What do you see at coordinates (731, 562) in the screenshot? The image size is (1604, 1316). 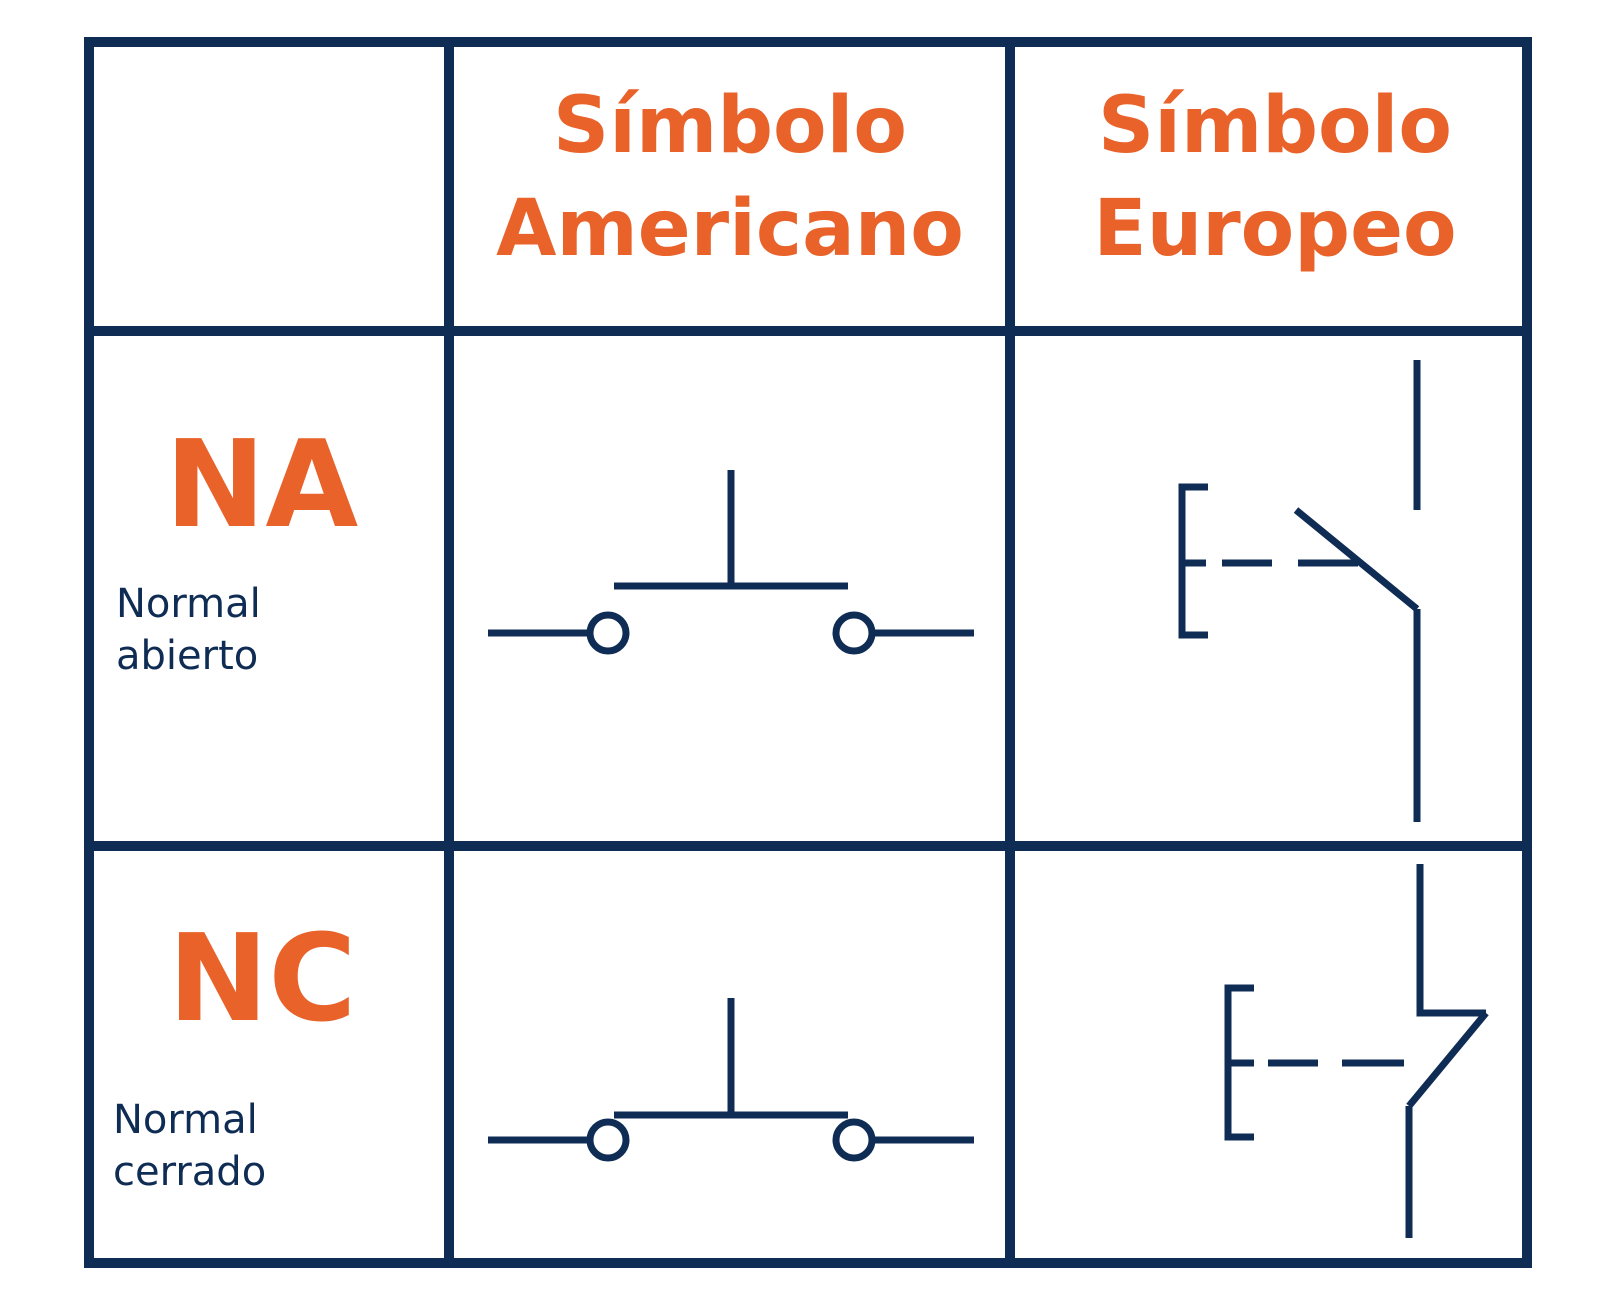 I see `american-no-symbol` at bounding box center [731, 562].